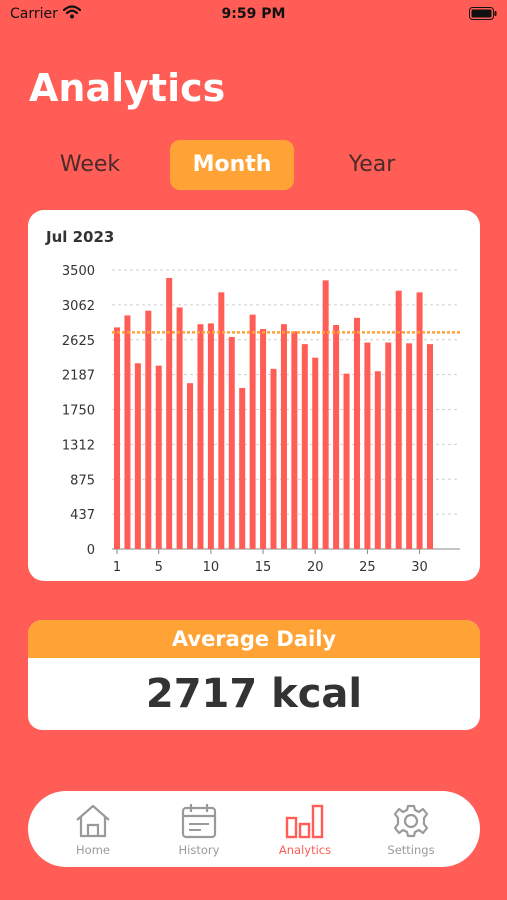 This screenshot has height=900, width=507. Describe the element at coordinates (304, 821) in the screenshot. I see `bar-chart-icon` at that location.